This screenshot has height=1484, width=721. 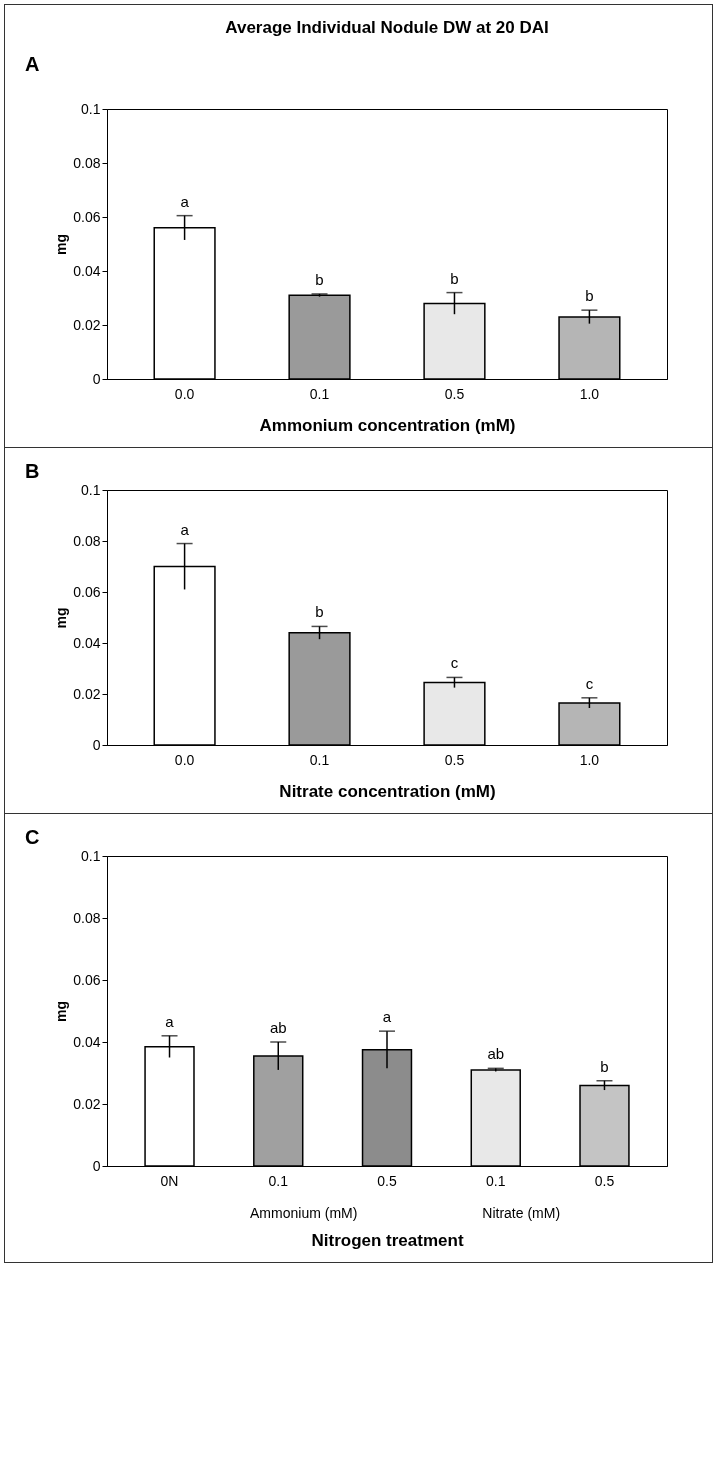 I want to click on x-tick-label: 0N, so click(x=169, y=1180).